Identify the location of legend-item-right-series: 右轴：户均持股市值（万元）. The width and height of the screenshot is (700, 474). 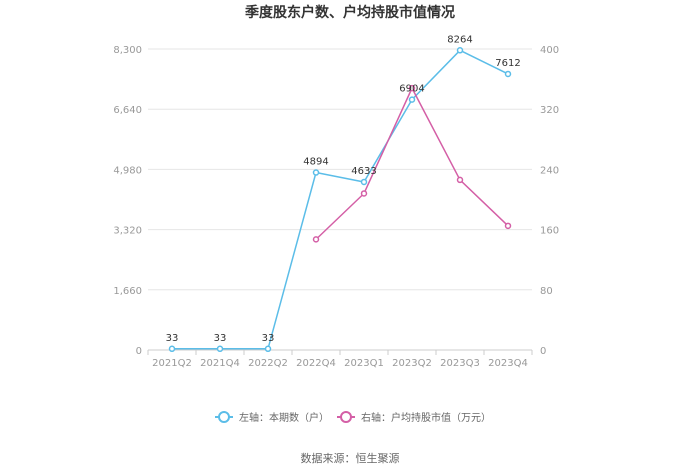
(414, 417).